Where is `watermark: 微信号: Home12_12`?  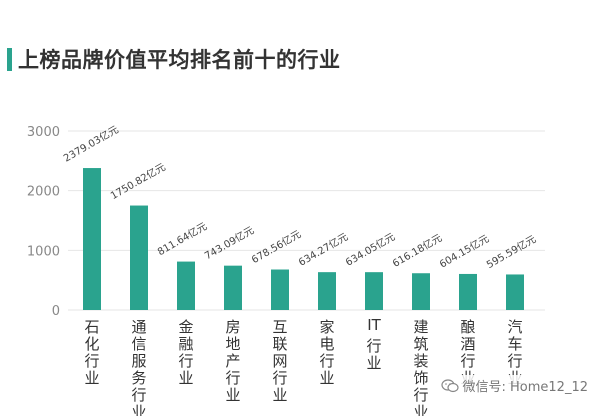
watermark: 微信号: Home12_12 is located at coordinates (514, 385).